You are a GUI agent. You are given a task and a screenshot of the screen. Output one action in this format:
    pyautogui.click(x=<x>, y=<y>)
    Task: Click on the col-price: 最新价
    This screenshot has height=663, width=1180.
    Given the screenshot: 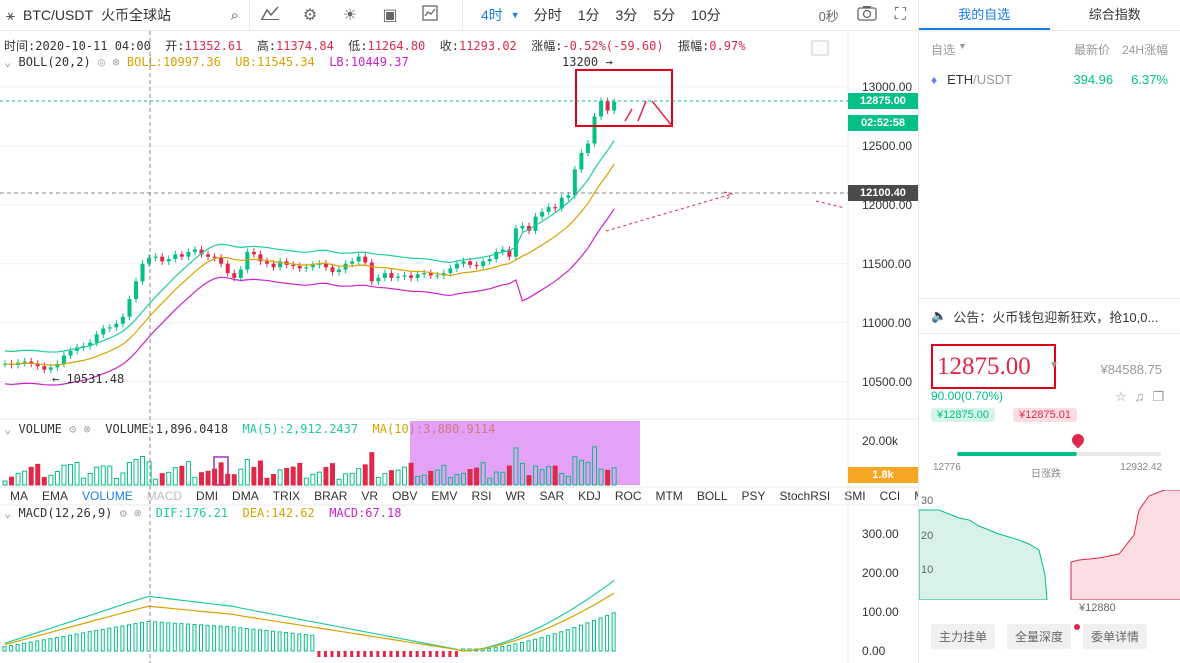 What is the action you would take?
    pyautogui.click(x=1091, y=50)
    